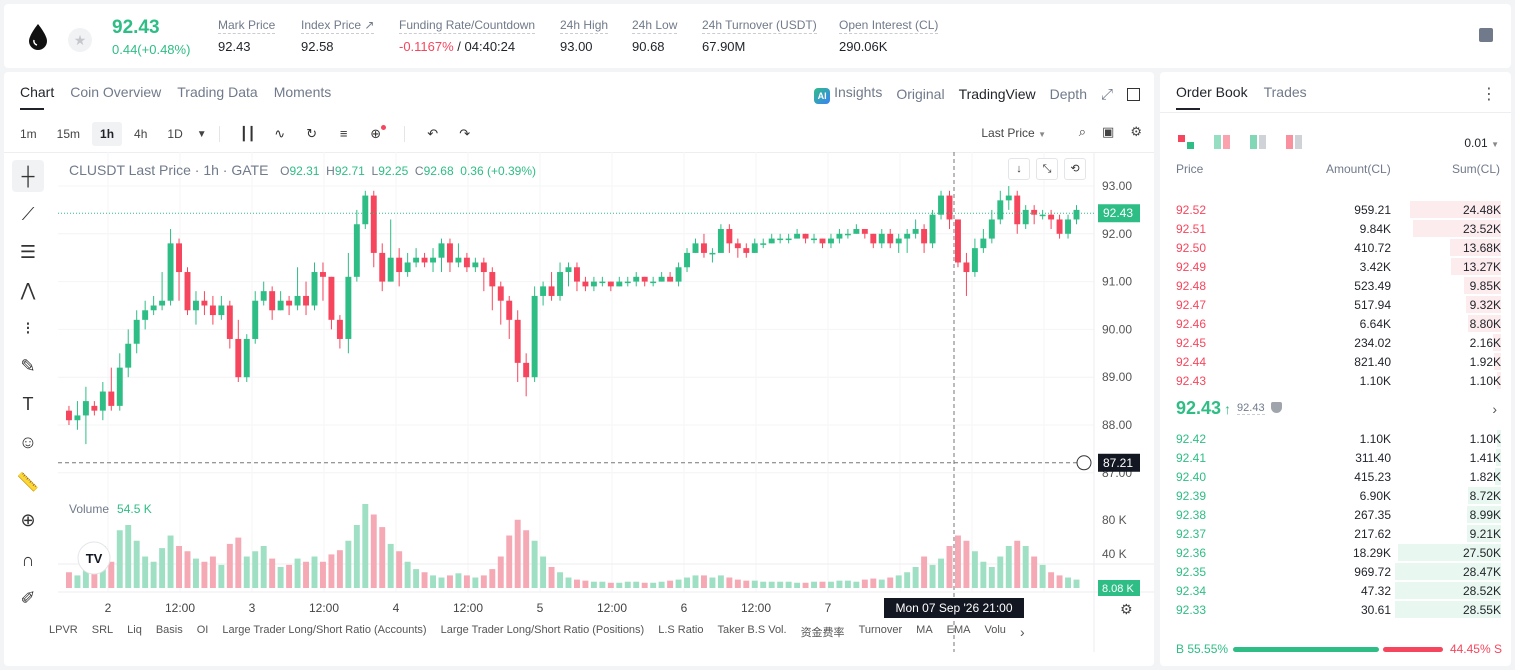 The width and height of the screenshot is (1515, 670). What do you see at coordinates (217, 92) in the screenshot?
I see `tab-trading-data: Trading Data` at bounding box center [217, 92].